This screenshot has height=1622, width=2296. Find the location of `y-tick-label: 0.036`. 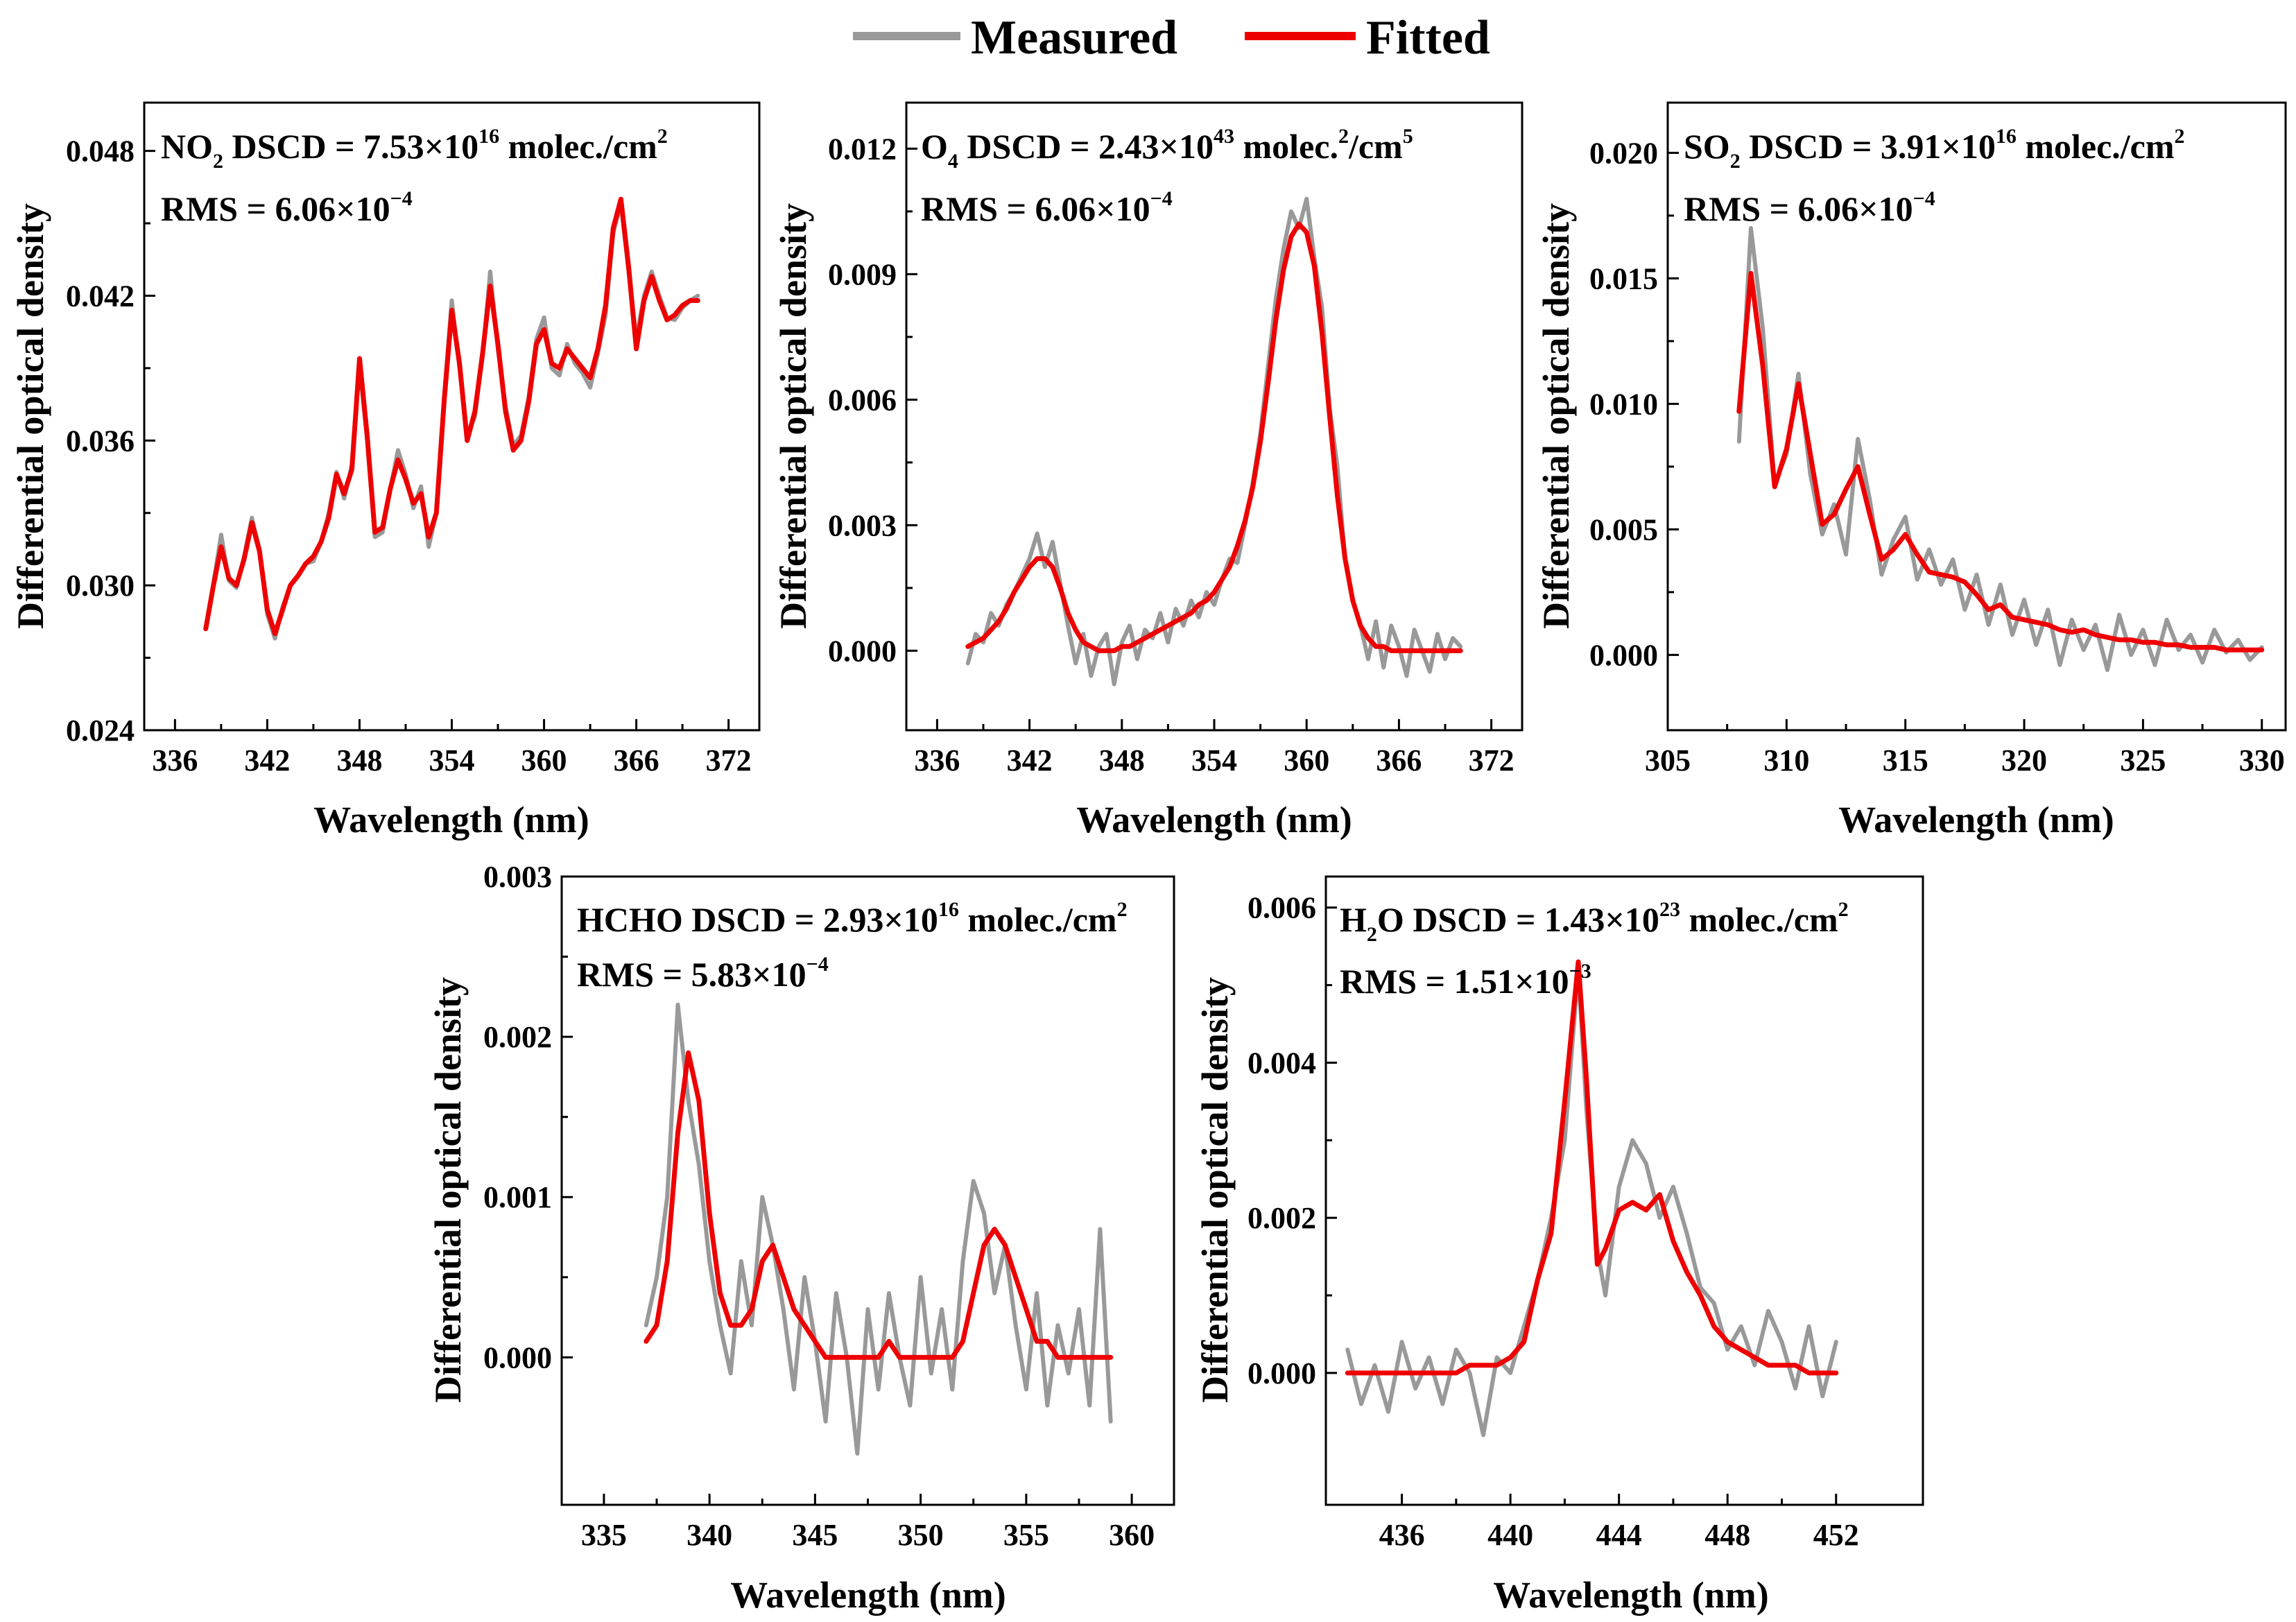

y-tick-label: 0.036 is located at coordinates (100, 441).